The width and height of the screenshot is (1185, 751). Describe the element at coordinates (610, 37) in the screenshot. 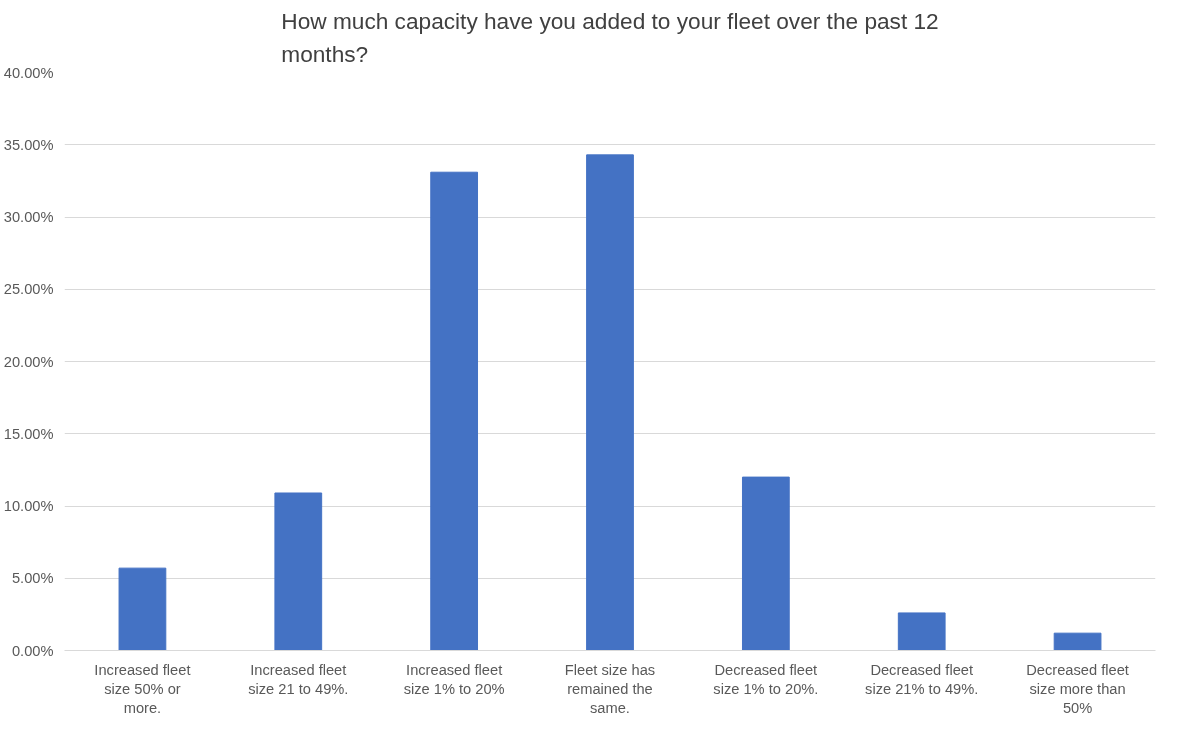

I see `chart-title: How much capacity have you added to your fleet over the past 12 months?` at that location.